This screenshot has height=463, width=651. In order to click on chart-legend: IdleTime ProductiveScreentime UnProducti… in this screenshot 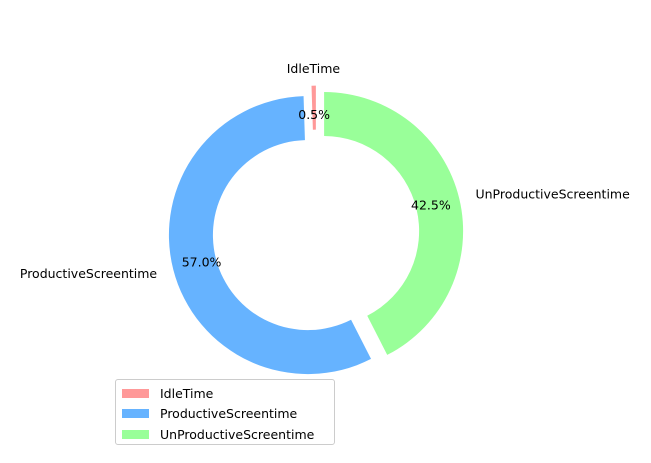, I will do `click(225, 412)`.